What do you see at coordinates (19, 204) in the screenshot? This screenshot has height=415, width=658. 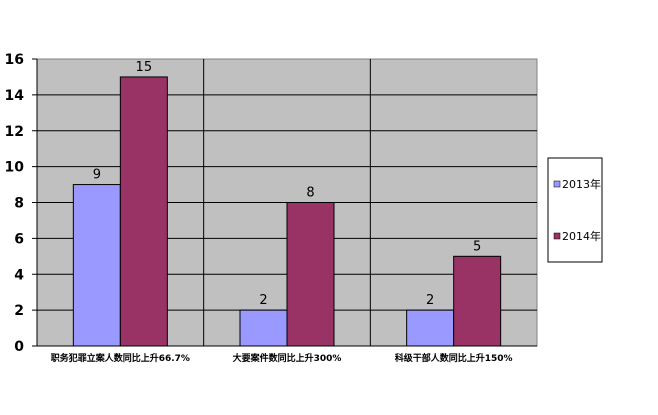 I see `y-tick-label: 8` at bounding box center [19, 204].